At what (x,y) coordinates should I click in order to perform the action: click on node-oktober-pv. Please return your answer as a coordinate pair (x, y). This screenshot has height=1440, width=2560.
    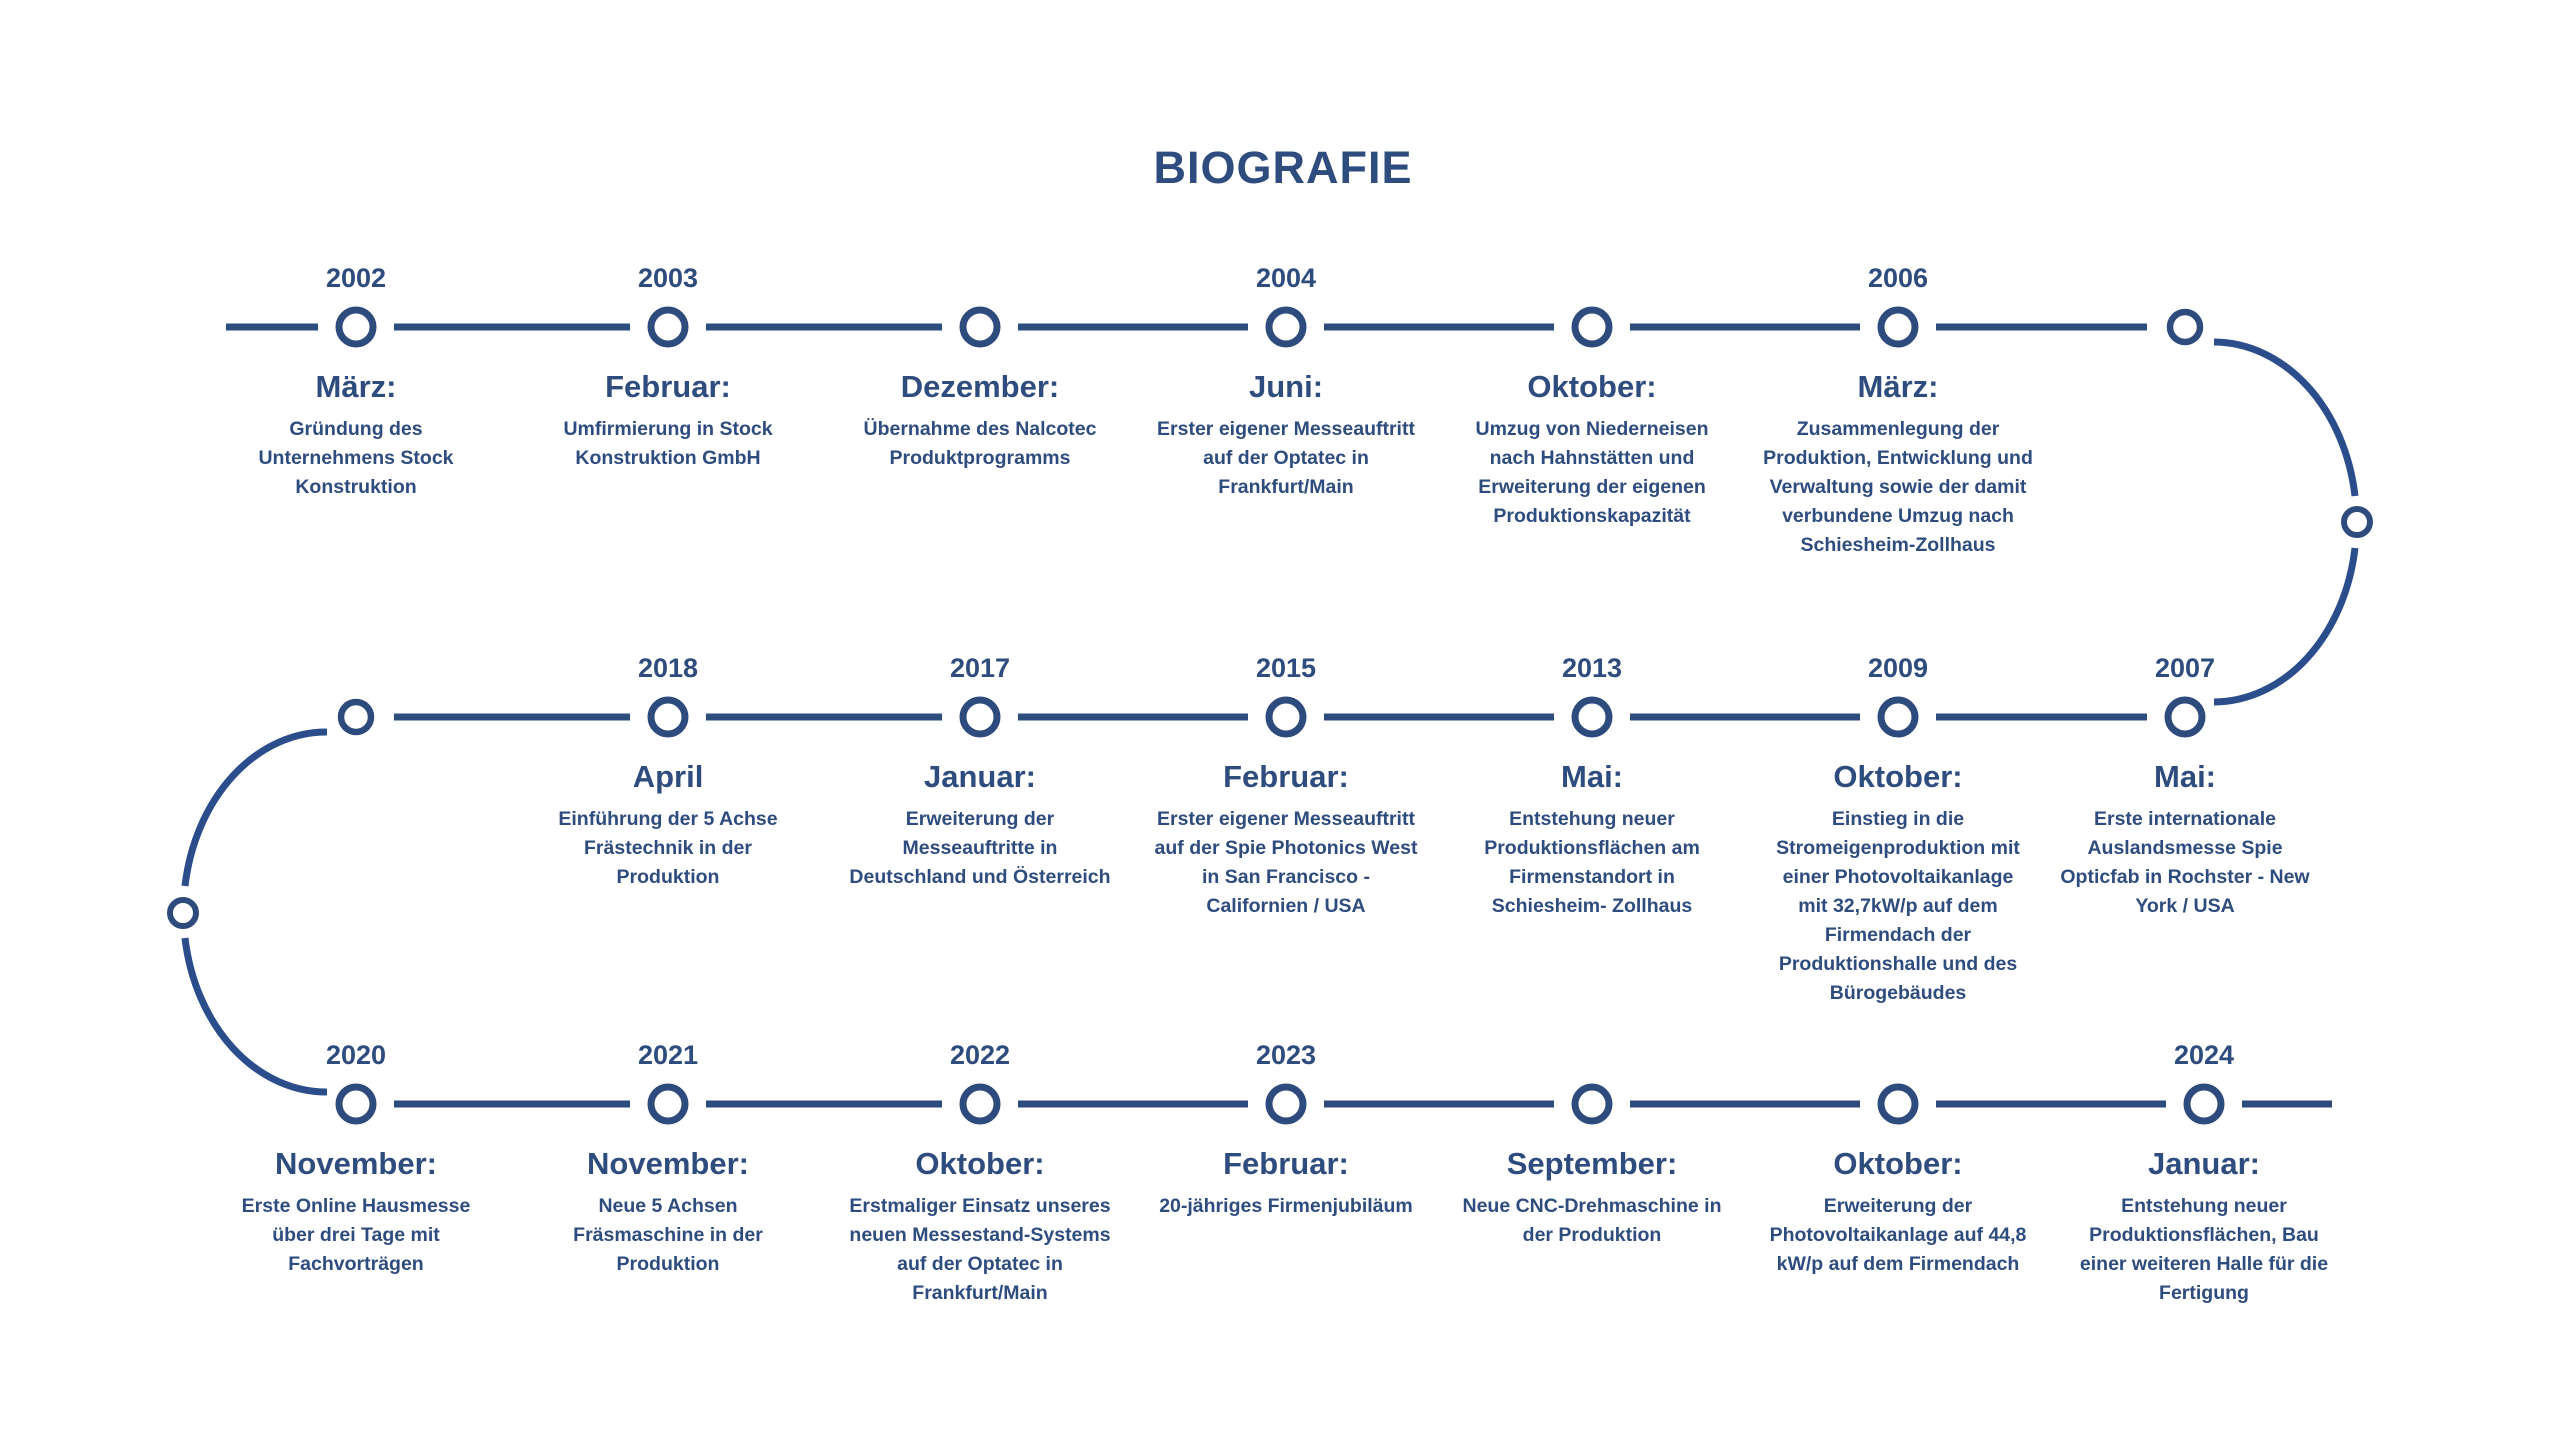
    Looking at the image, I should click on (1898, 1104).